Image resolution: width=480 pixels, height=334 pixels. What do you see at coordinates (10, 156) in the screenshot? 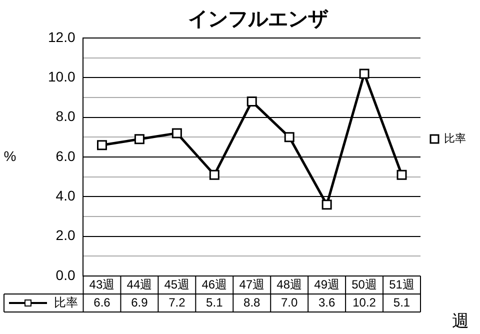
I see `y-axis-title: %` at bounding box center [10, 156].